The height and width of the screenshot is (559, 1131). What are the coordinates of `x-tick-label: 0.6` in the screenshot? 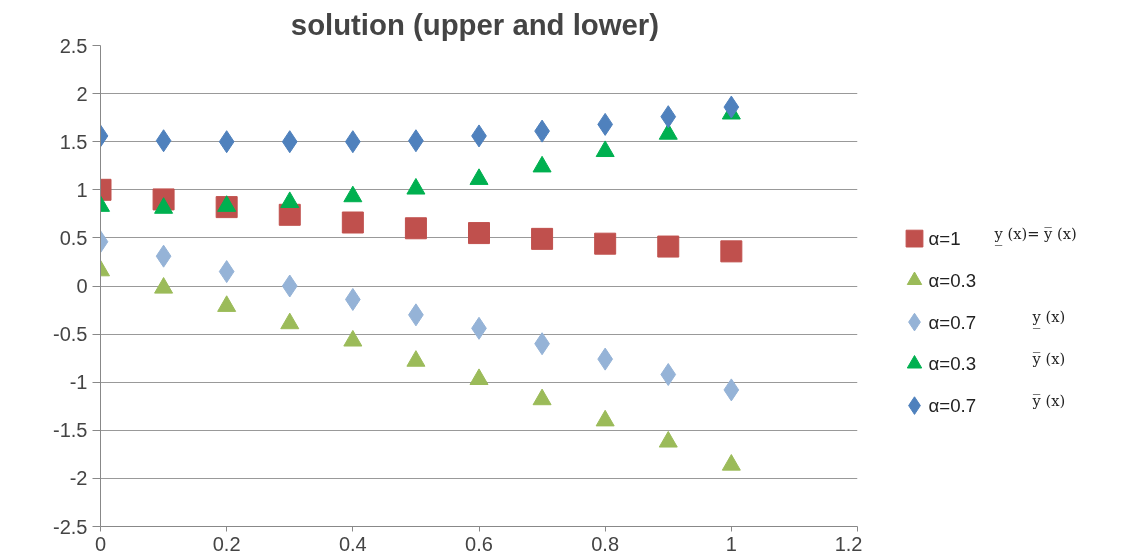 It's located at (479, 543).